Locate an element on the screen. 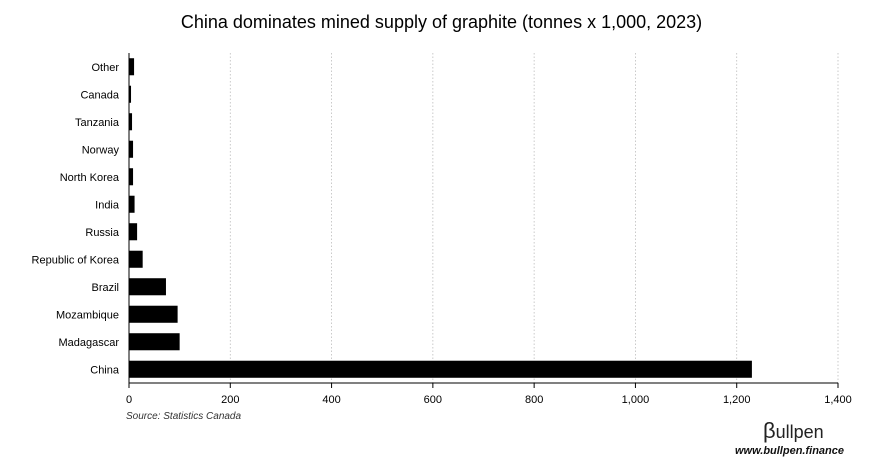 The image size is (883, 475). category-label: Tanzania is located at coordinates (97, 123).